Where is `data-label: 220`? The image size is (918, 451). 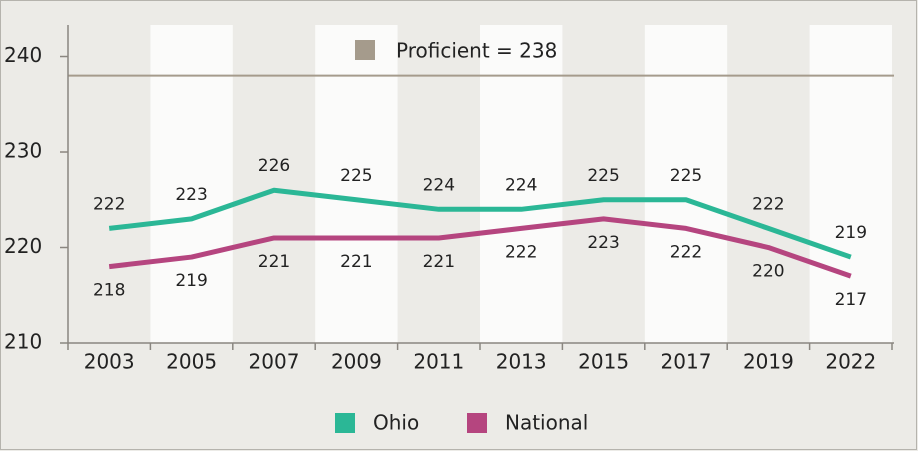
data-label: 220 is located at coordinates (768, 272).